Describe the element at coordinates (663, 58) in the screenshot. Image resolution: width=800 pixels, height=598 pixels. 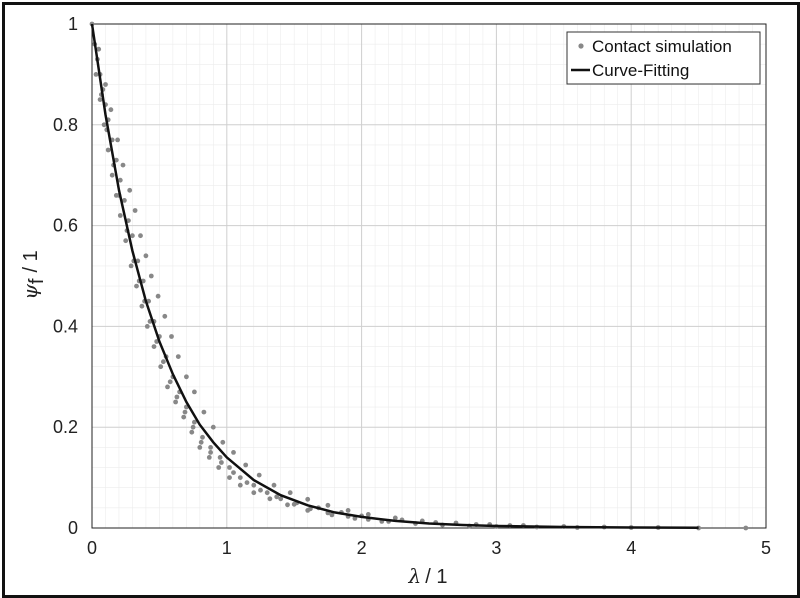
I see `legend: Contact simulation Curve-Fitting` at that location.